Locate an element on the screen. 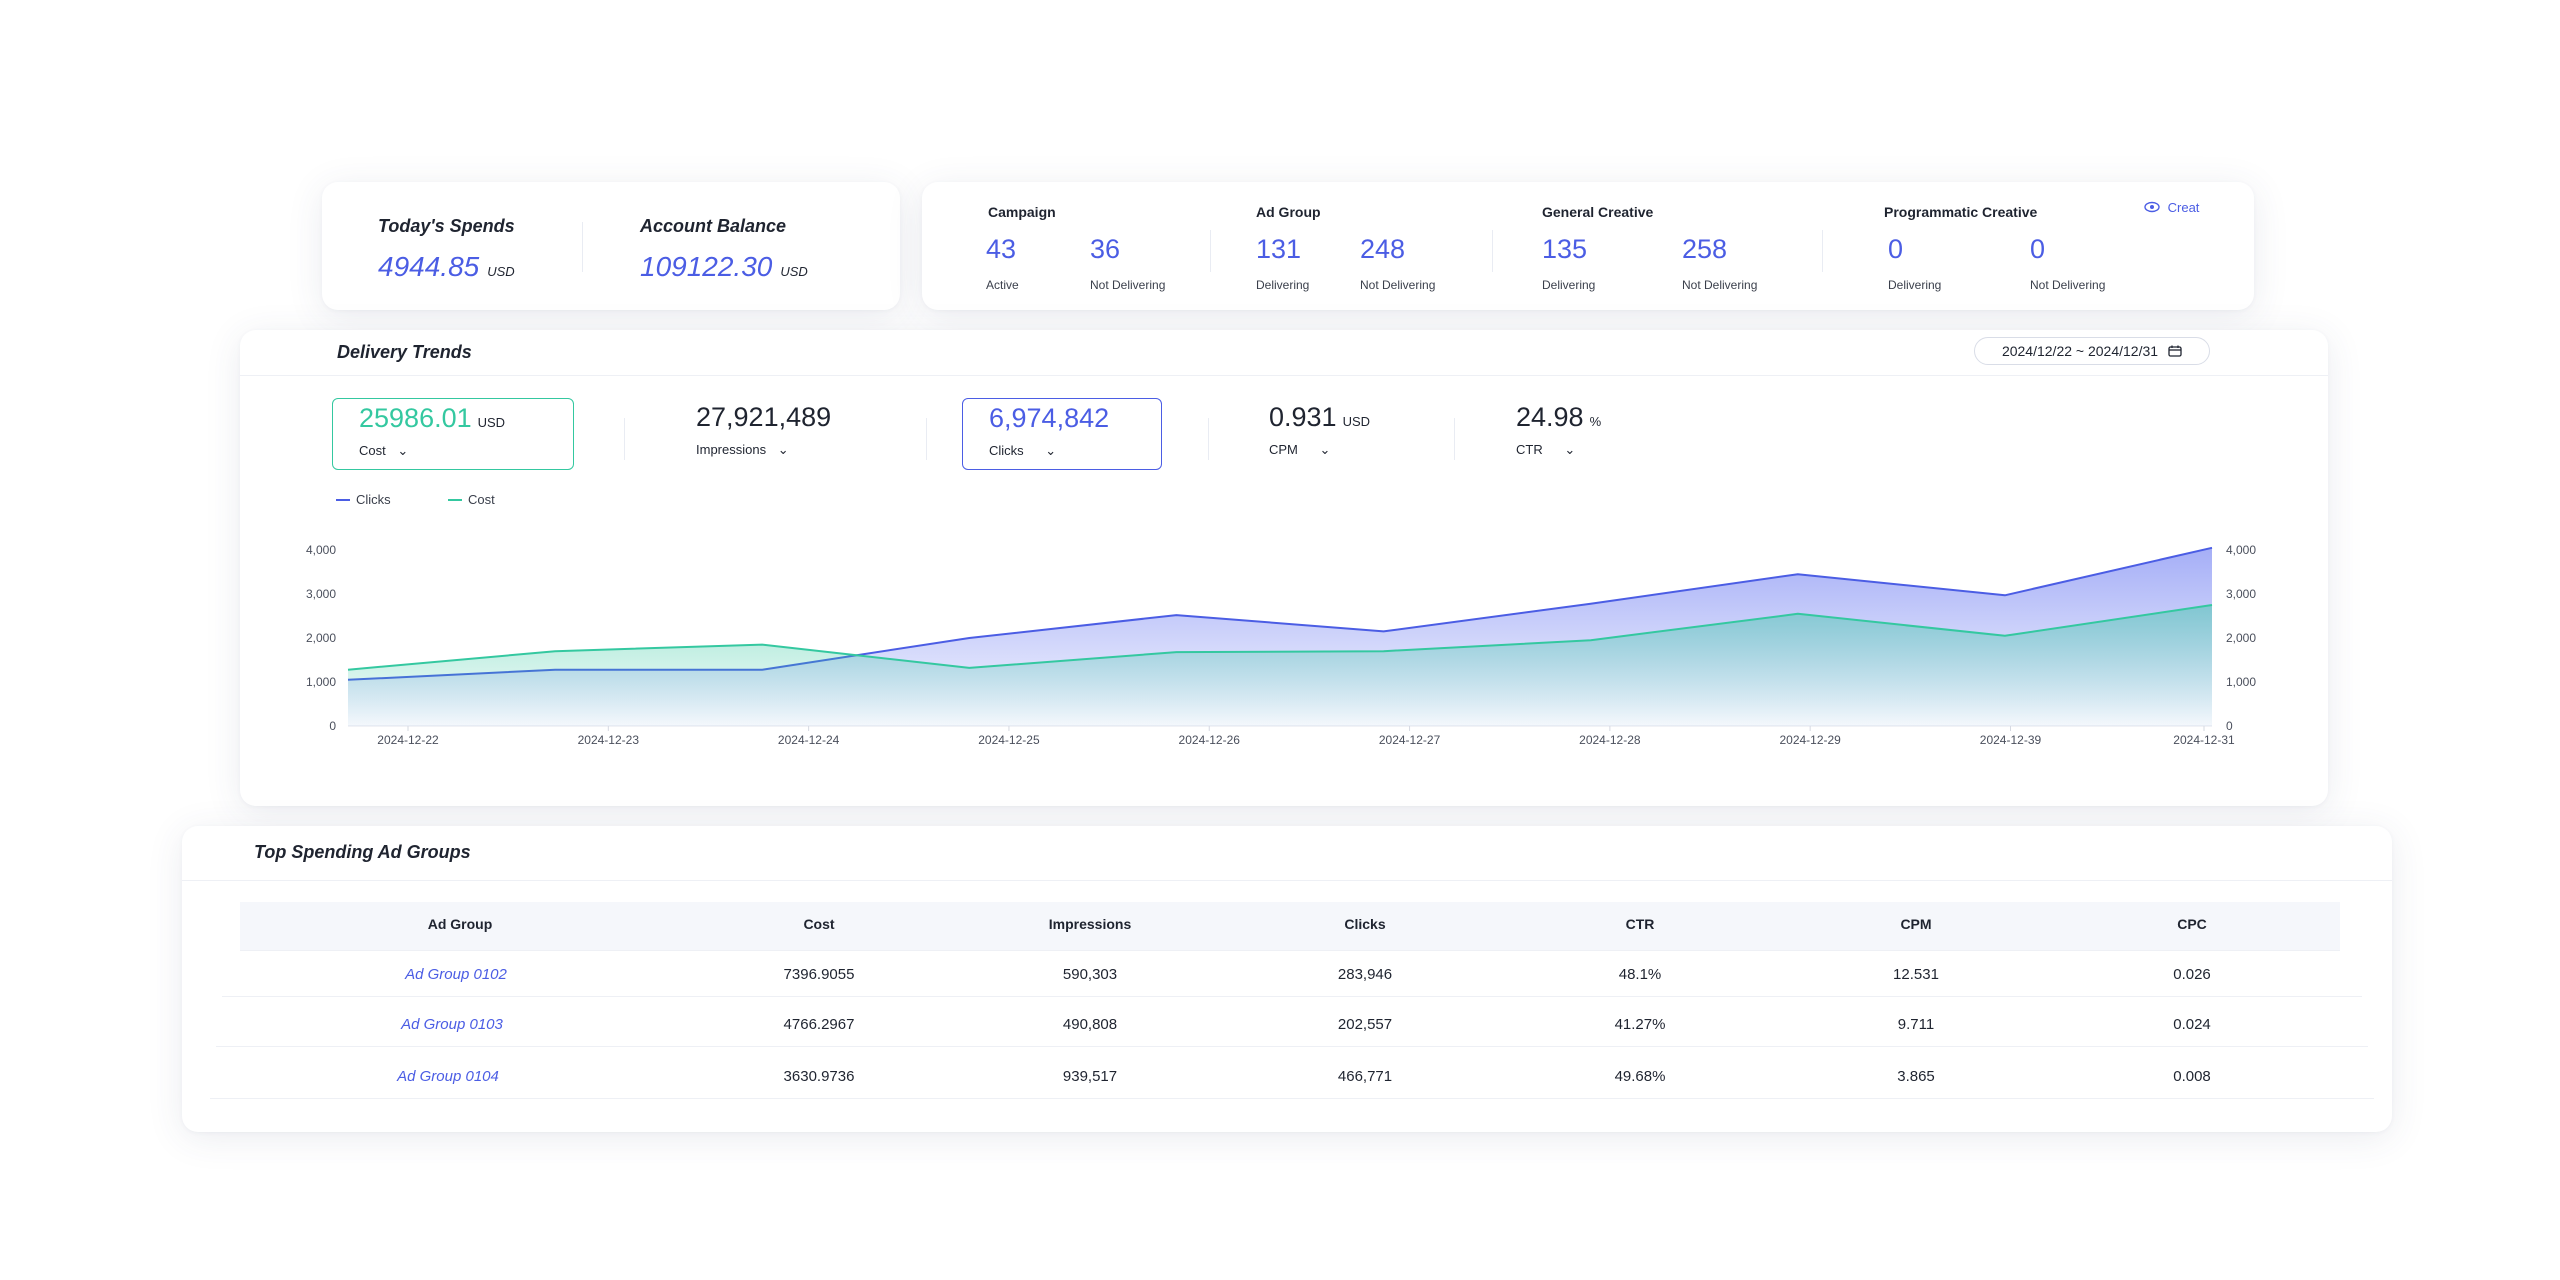 The height and width of the screenshot is (1280, 2560). metric-cost-value: 25986.01 USD is located at coordinates (432, 418).